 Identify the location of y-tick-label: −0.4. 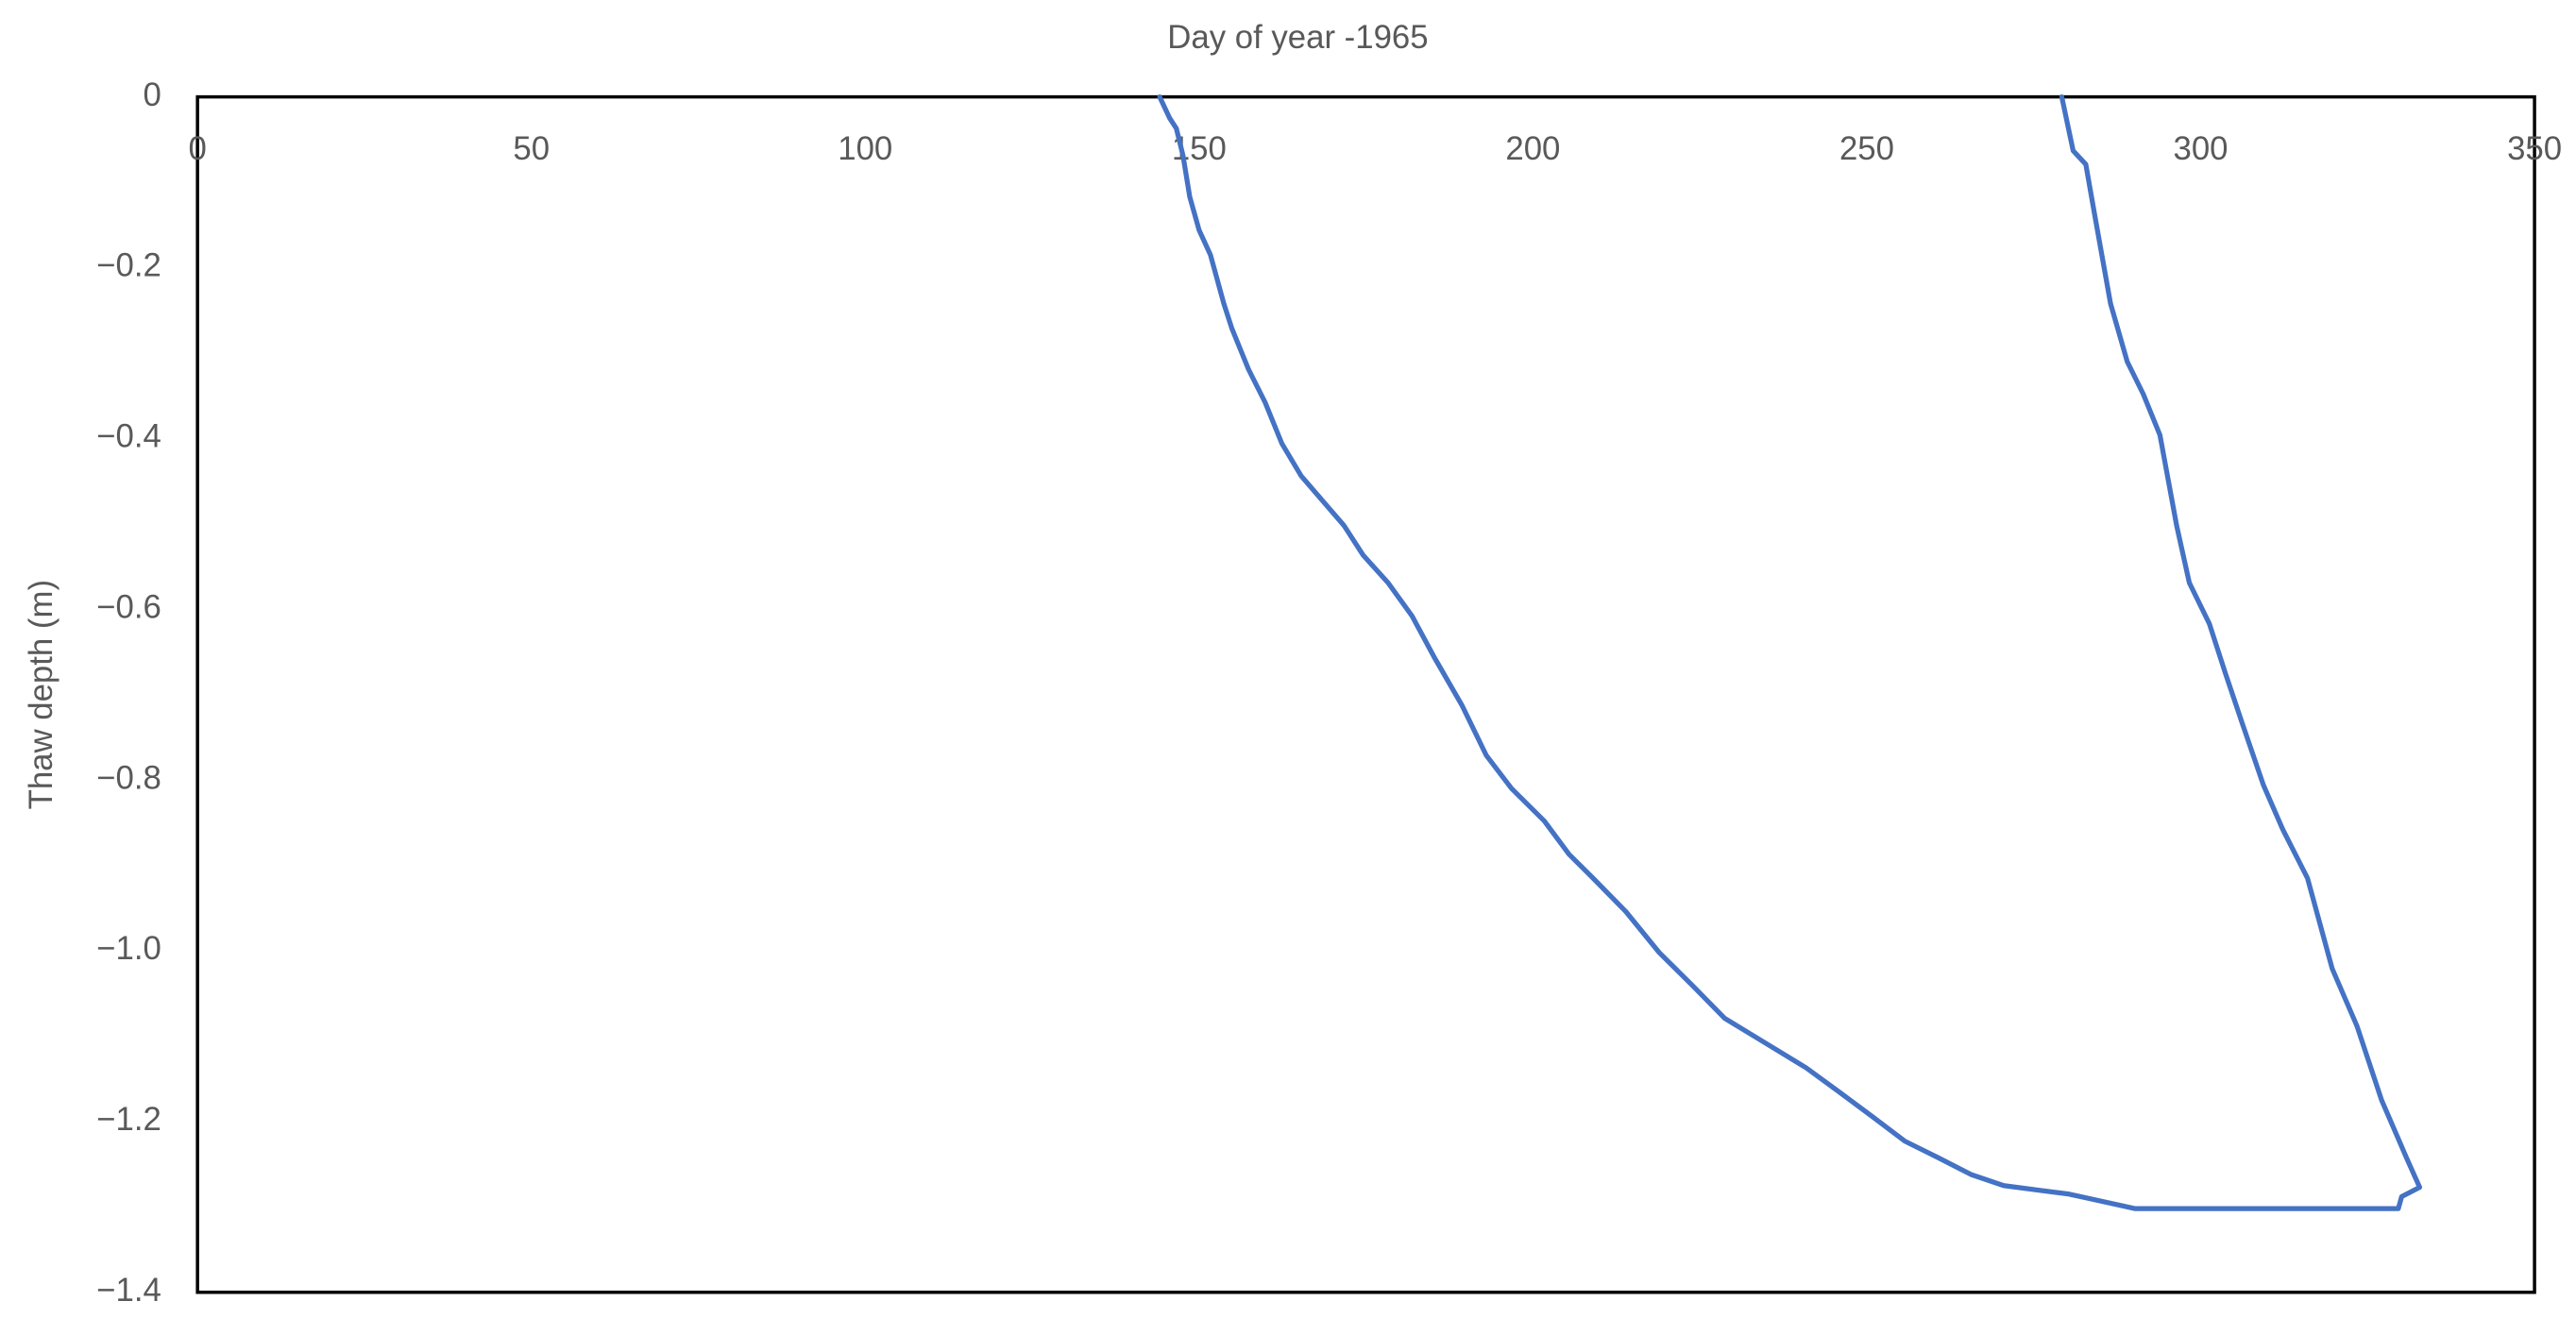
(128, 437).